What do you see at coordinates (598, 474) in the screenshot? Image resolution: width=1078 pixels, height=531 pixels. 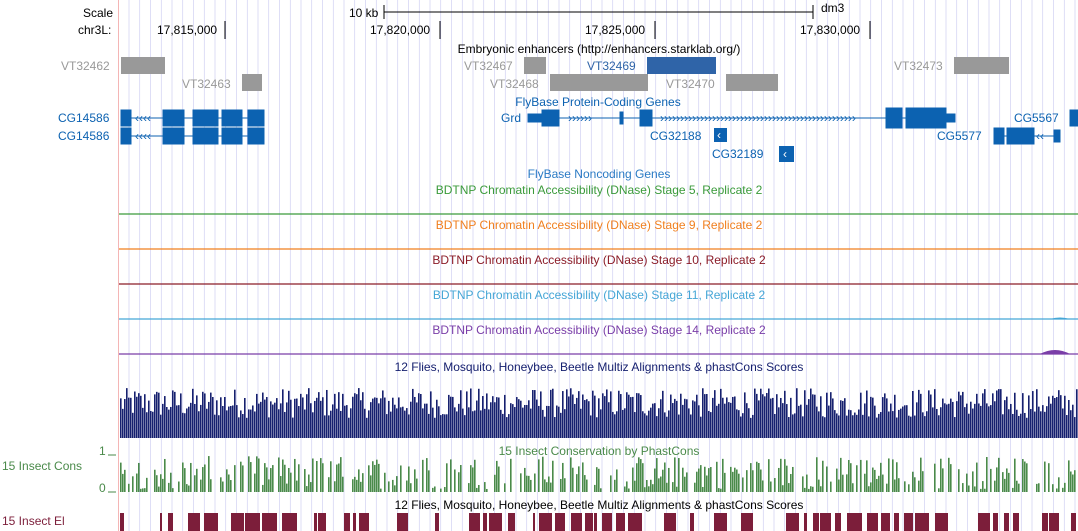 I see `phastcons-plot` at bounding box center [598, 474].